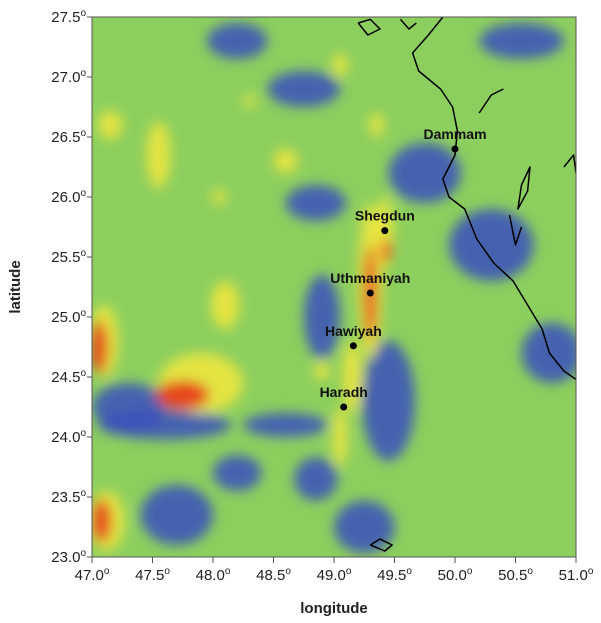 This screenshot has width=601, height=623. Describe the element at coordinates (344, 392) in the screenshot. I see `city-label-haradh: Haradh` at that location.